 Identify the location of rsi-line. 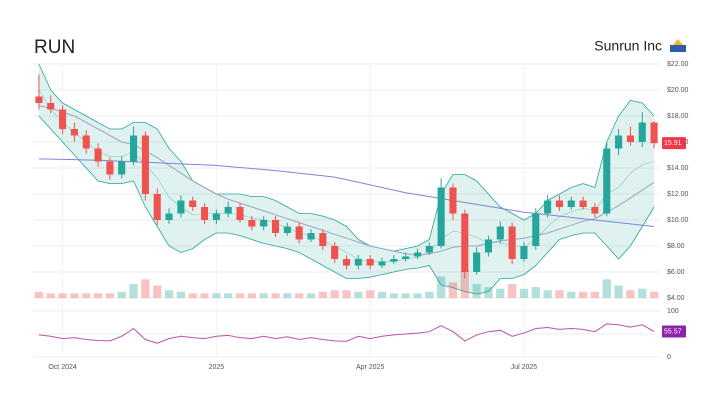
(346, 333).